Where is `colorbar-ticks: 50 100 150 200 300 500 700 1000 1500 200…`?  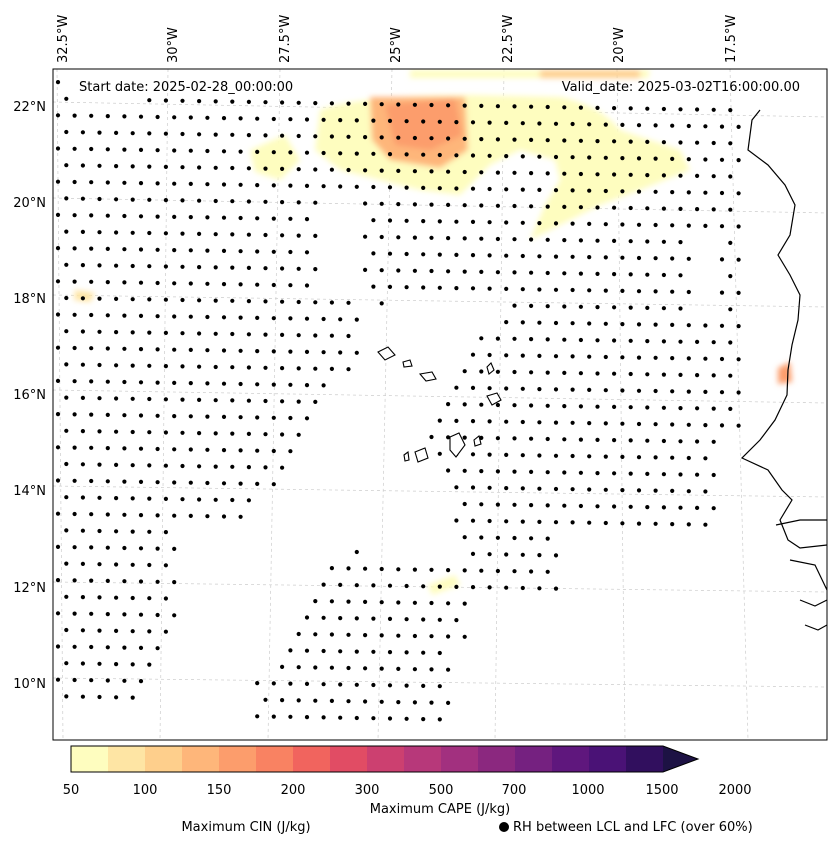 colorbar-ticks: 50 100 150 200 300 500 700 1000 1500 200… is located at coordinates (407, 790).